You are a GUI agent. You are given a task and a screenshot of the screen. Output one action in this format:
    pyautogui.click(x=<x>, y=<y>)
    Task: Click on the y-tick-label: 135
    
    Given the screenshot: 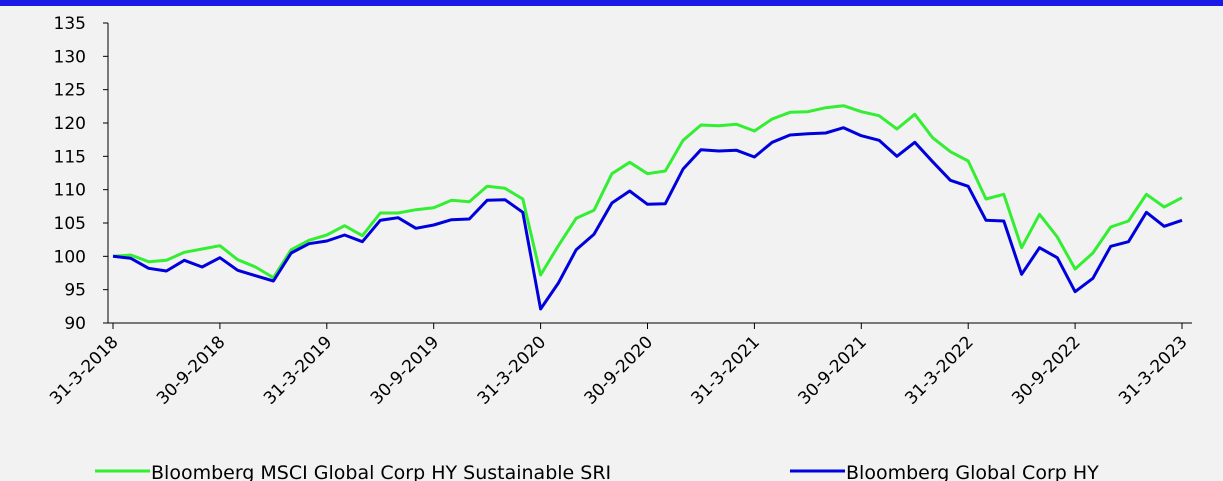 What is the action you would take?
    pyautogui.click(x=70, y=24)
    